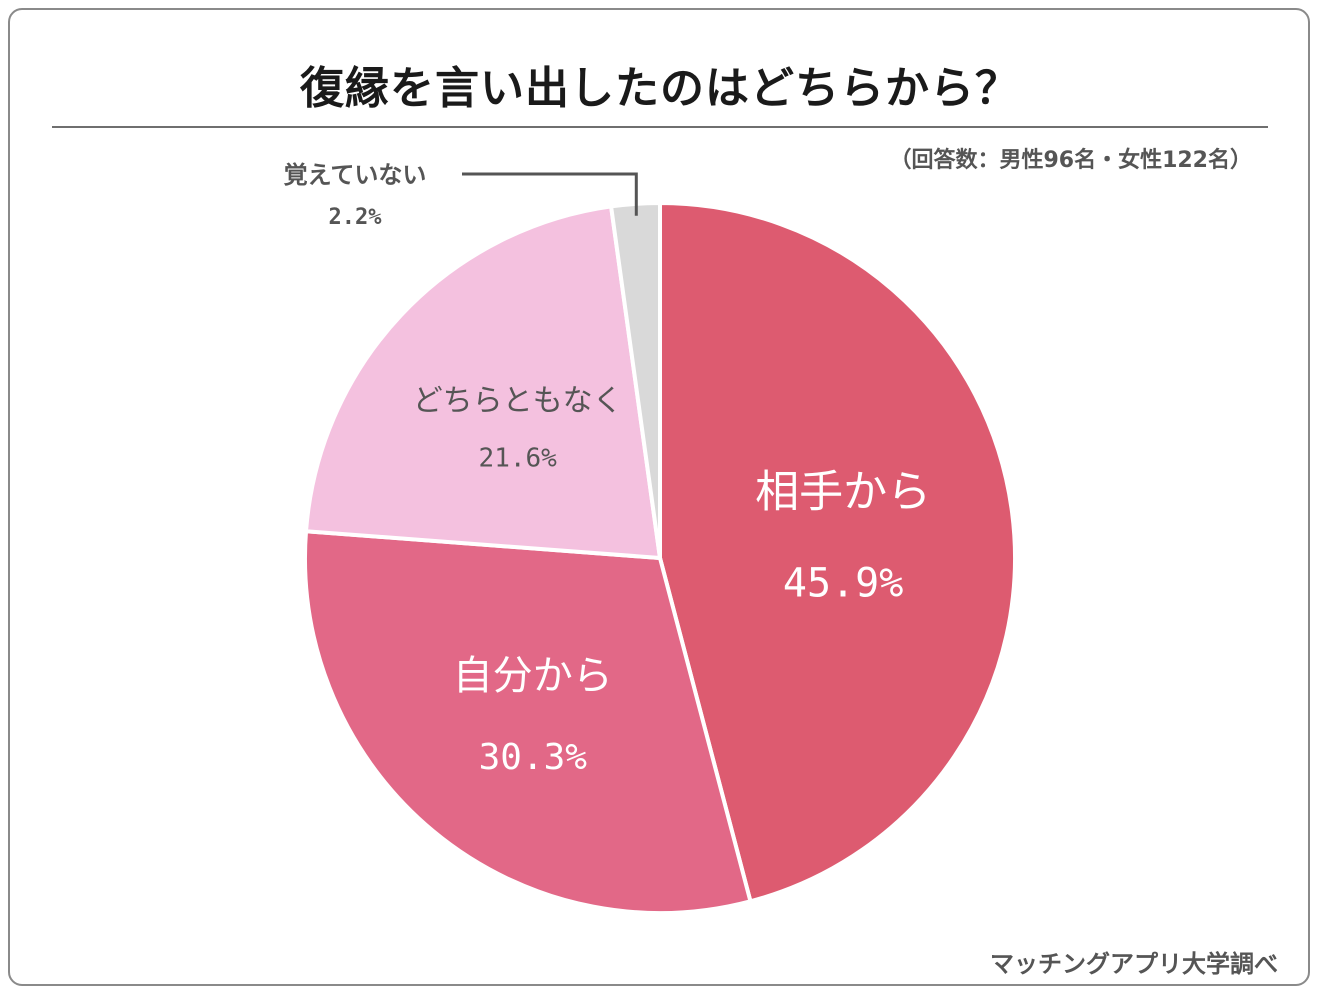  I want to click on slice-category-label: どちらともなく, so click(518, 400).